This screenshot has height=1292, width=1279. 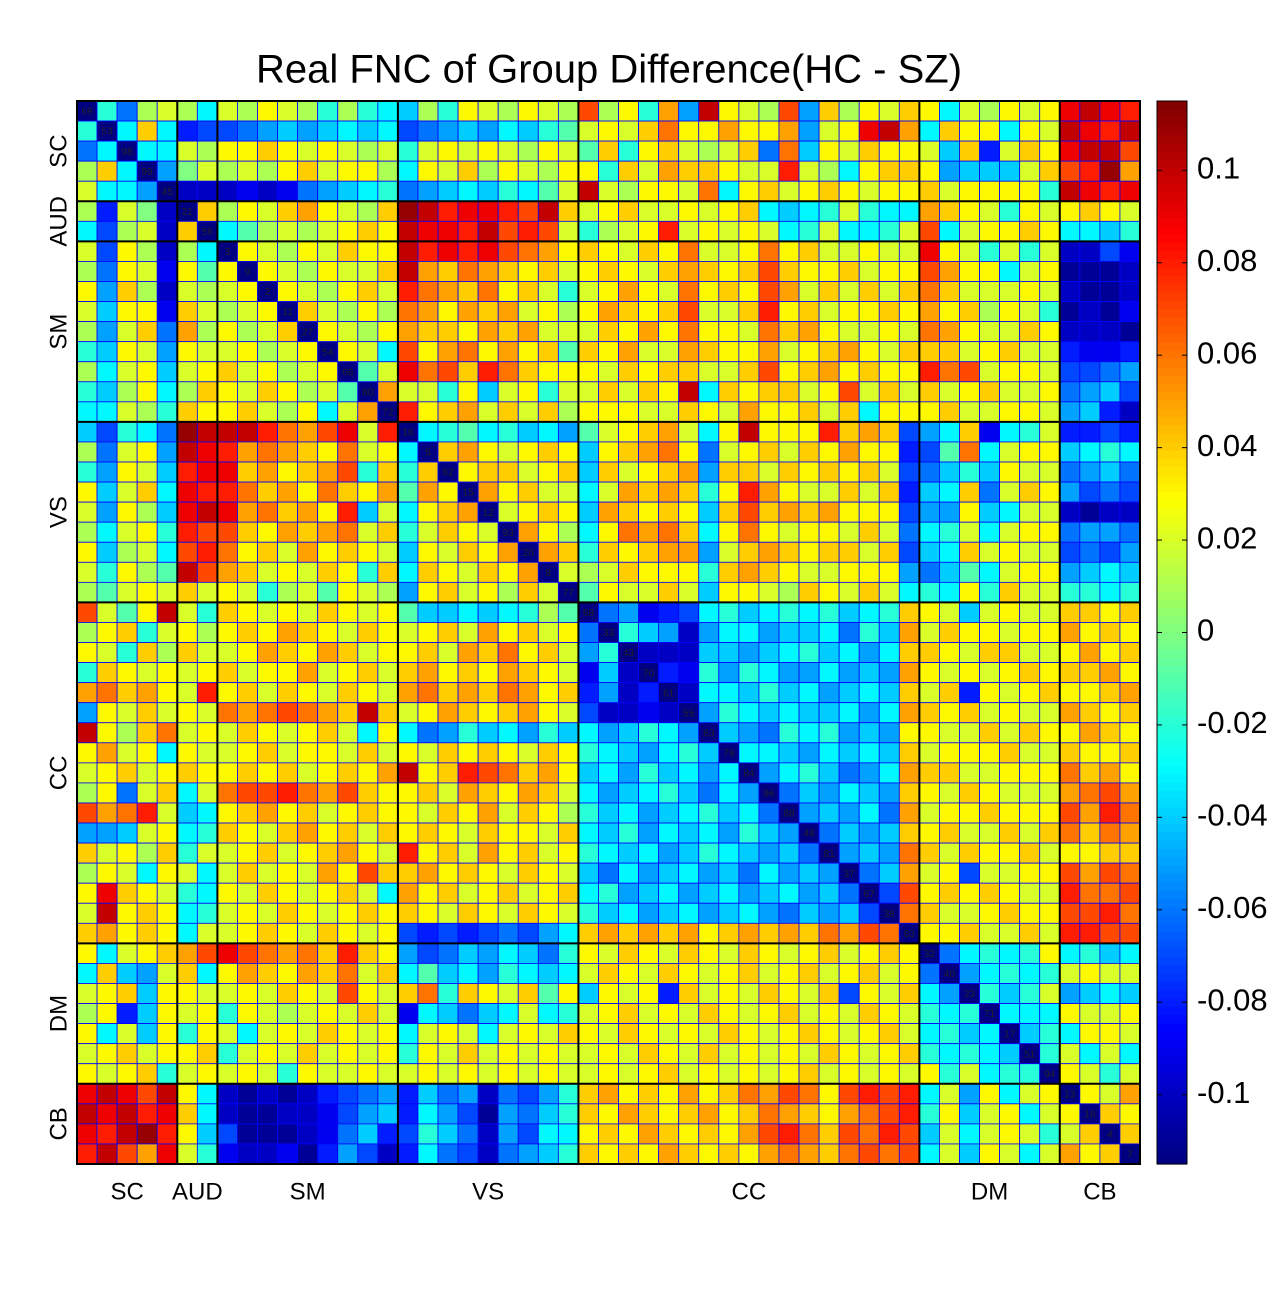 I want to click on component-label: 81, so click(x=830, y=854).